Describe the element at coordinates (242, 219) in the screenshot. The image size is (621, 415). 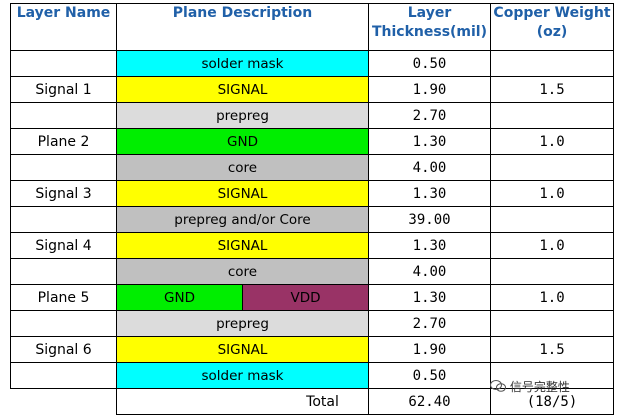
I see `plane-description-cell: prepreg and/or Core` at that location.